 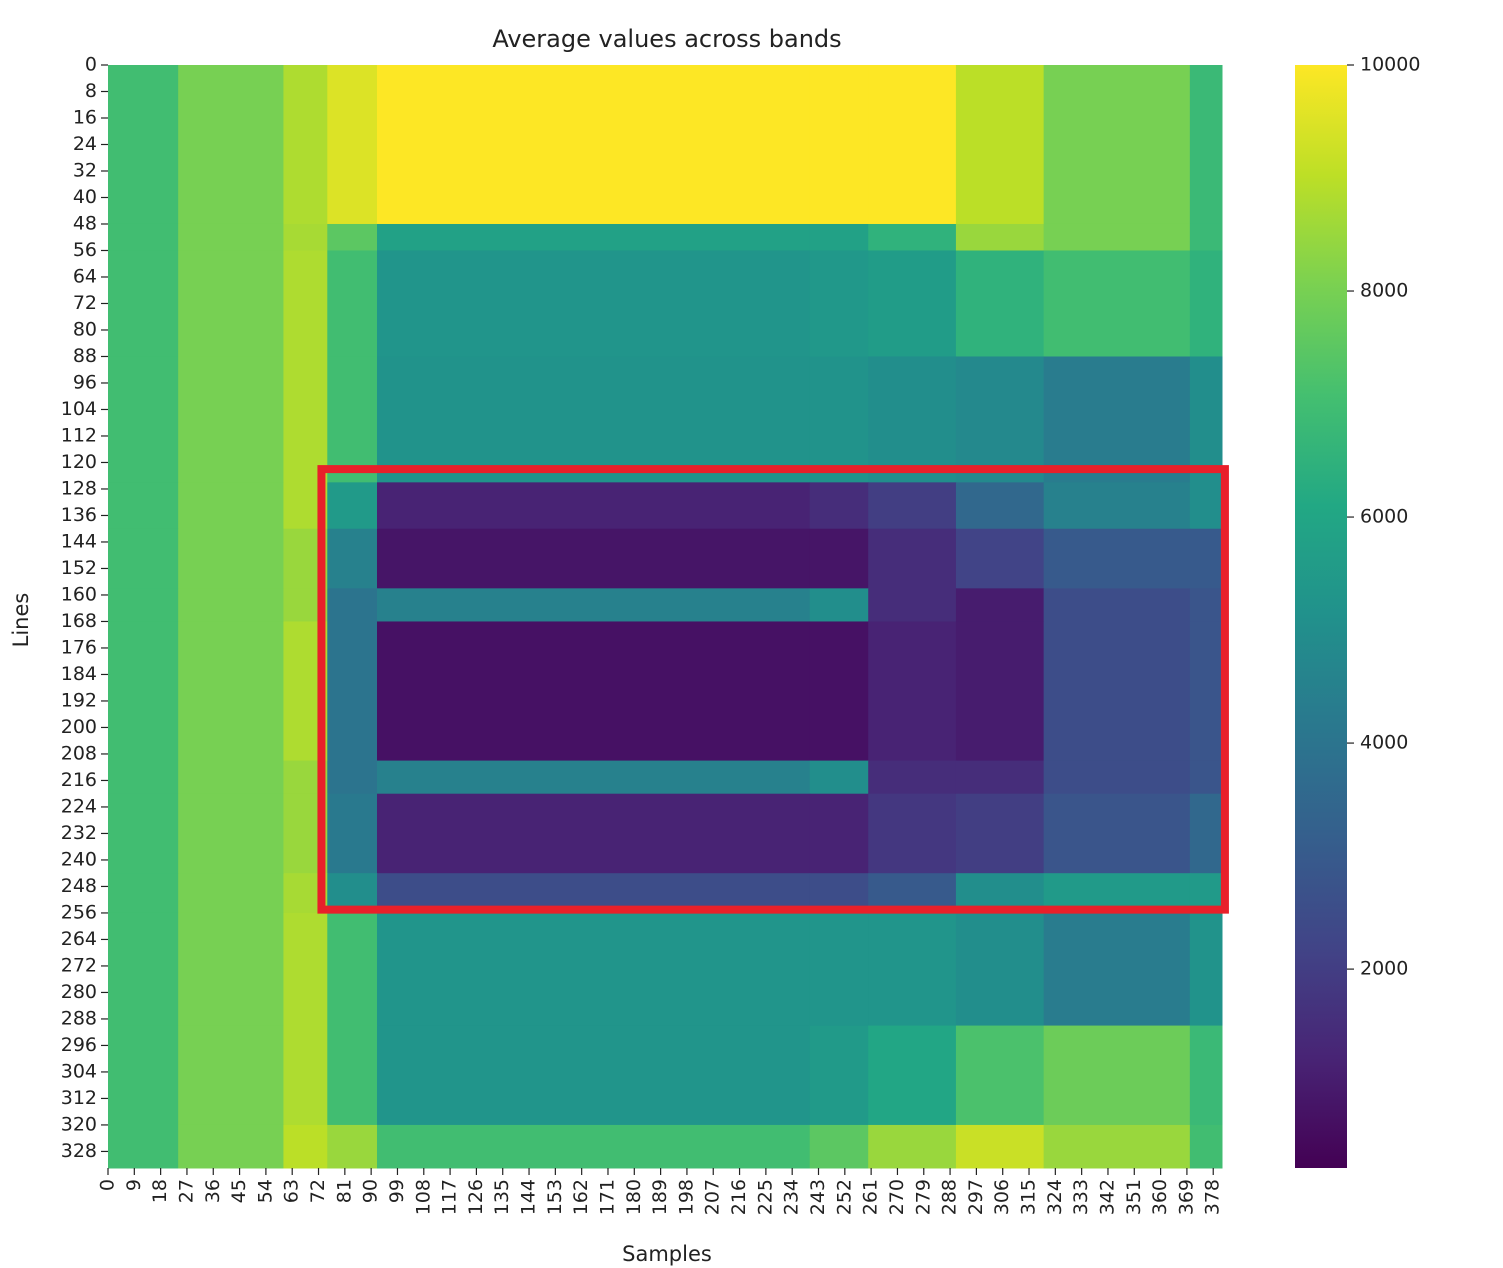 I want to click on x-tick-label: 162, so click(x=581, y=1197).